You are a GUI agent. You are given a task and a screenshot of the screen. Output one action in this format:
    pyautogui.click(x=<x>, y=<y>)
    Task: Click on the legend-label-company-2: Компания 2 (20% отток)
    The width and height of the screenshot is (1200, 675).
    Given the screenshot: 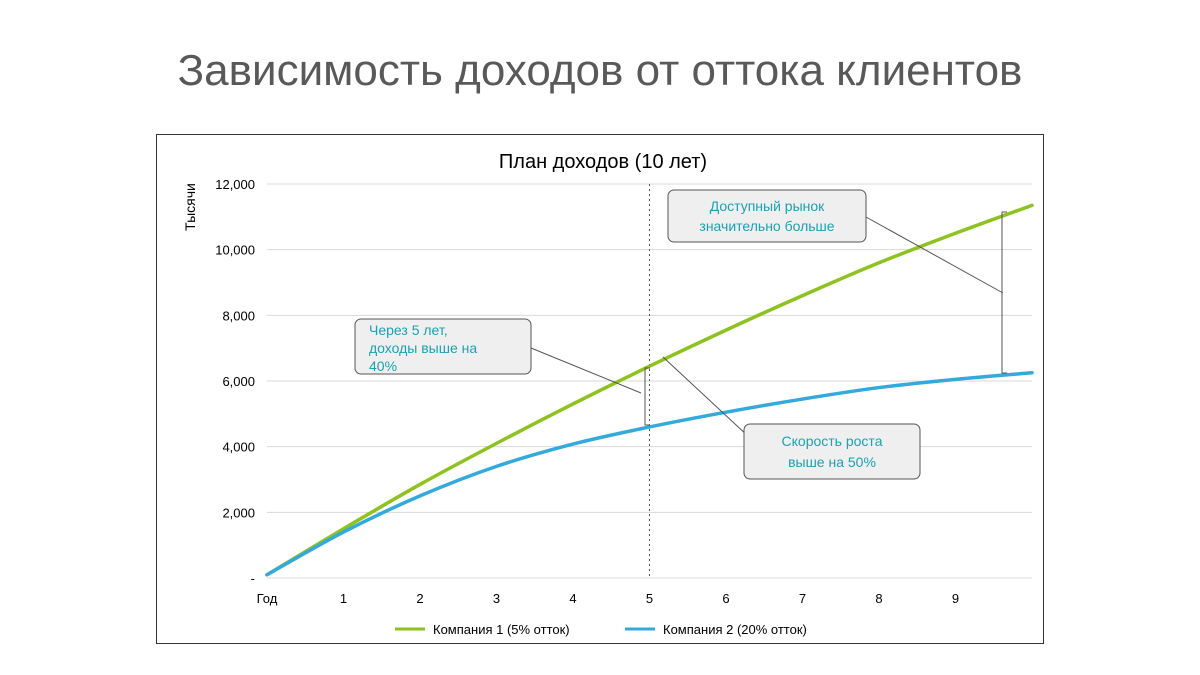 What is the action you would take?
    pyautogui.click(x=735, y=629)
    